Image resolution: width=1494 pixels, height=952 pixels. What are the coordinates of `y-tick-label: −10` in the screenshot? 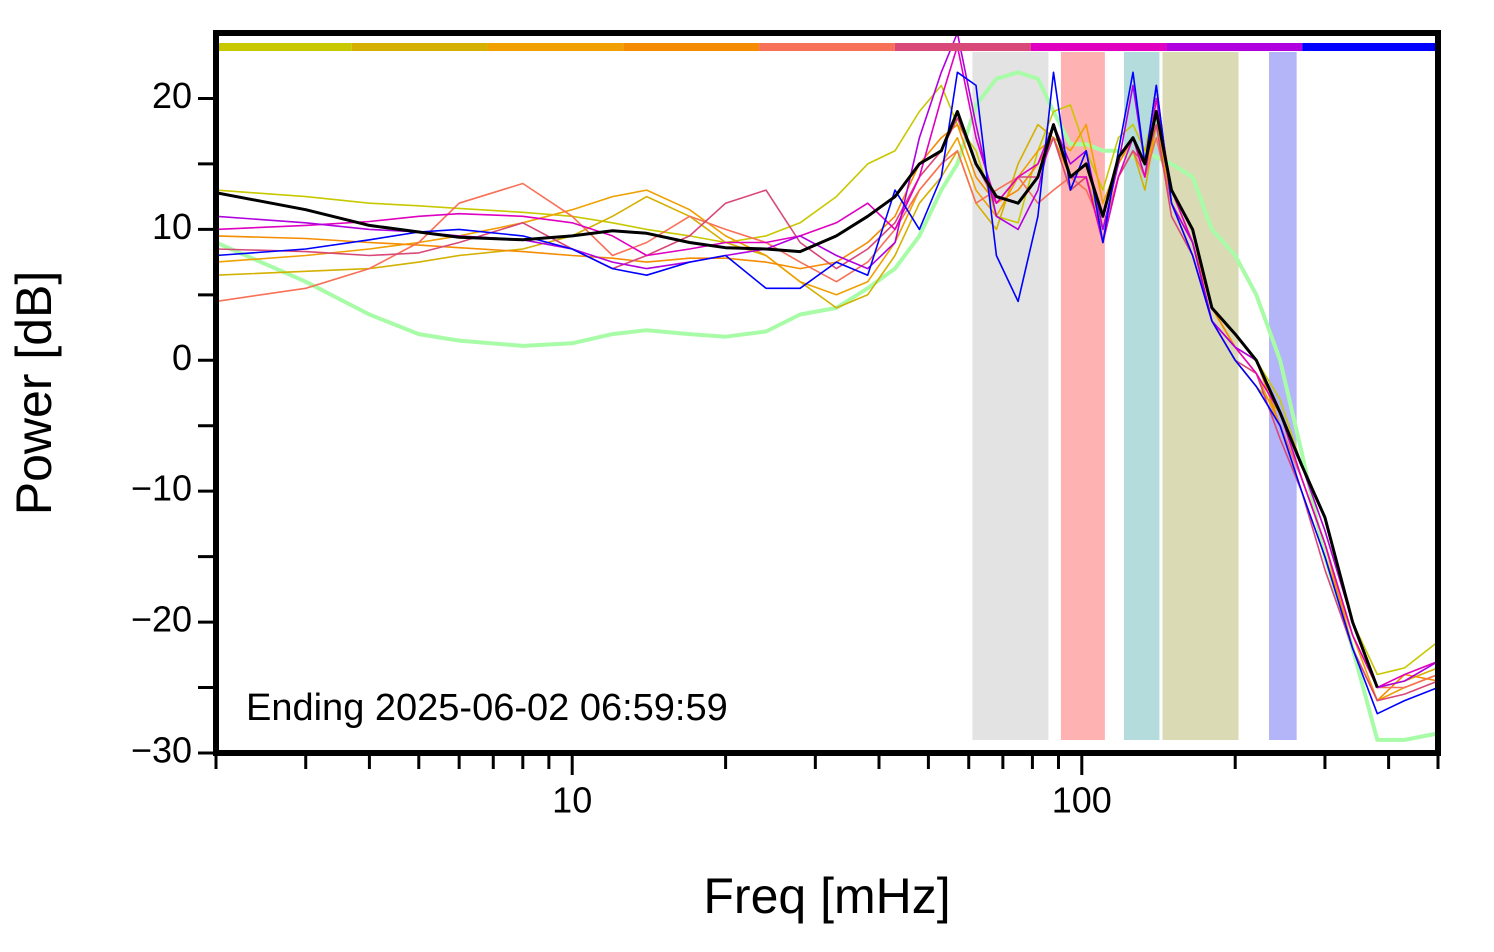 It's located at (161, 488).